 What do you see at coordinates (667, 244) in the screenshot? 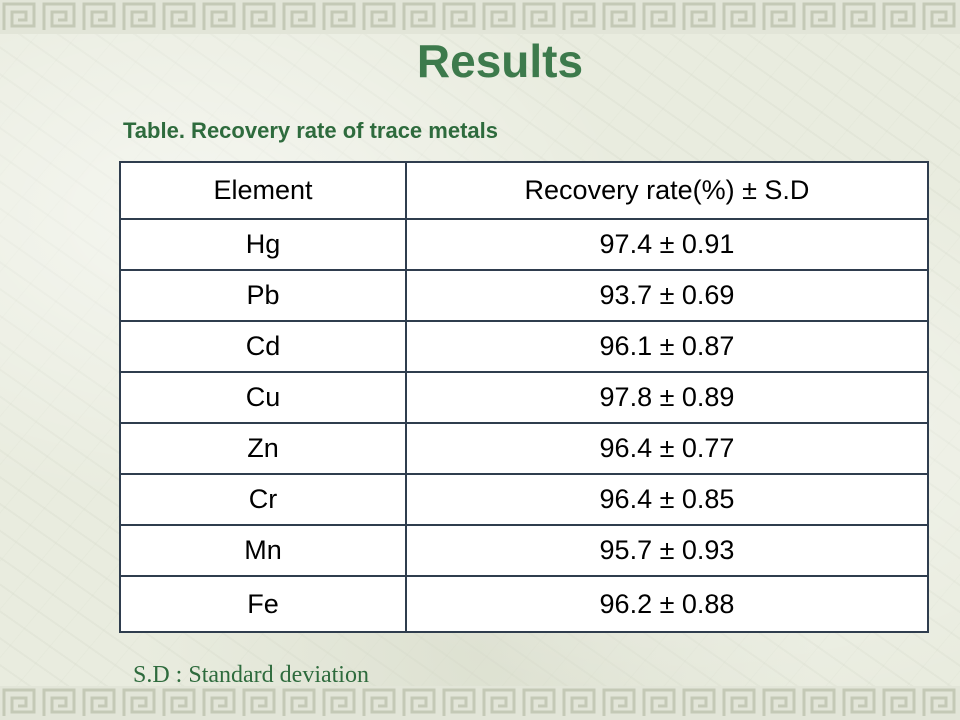
I see `recovery-cell: 97.4 ± 0.91` at bounding box center [667, 244].